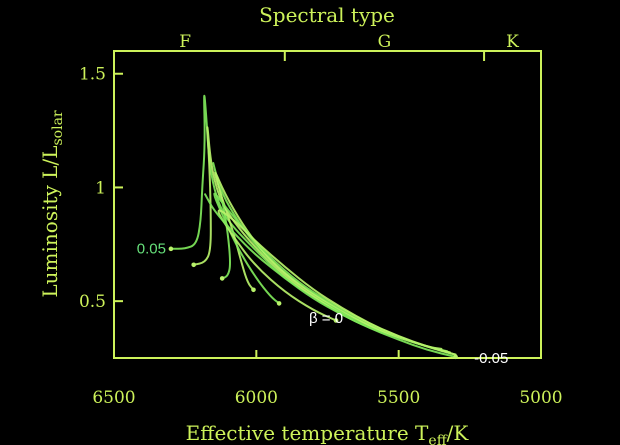 The width and height of the screenshot is (620, 445). Describe the element at coordinates (151, 249) in the screenshot. I see `curve-annotation: 0.05` at that location.